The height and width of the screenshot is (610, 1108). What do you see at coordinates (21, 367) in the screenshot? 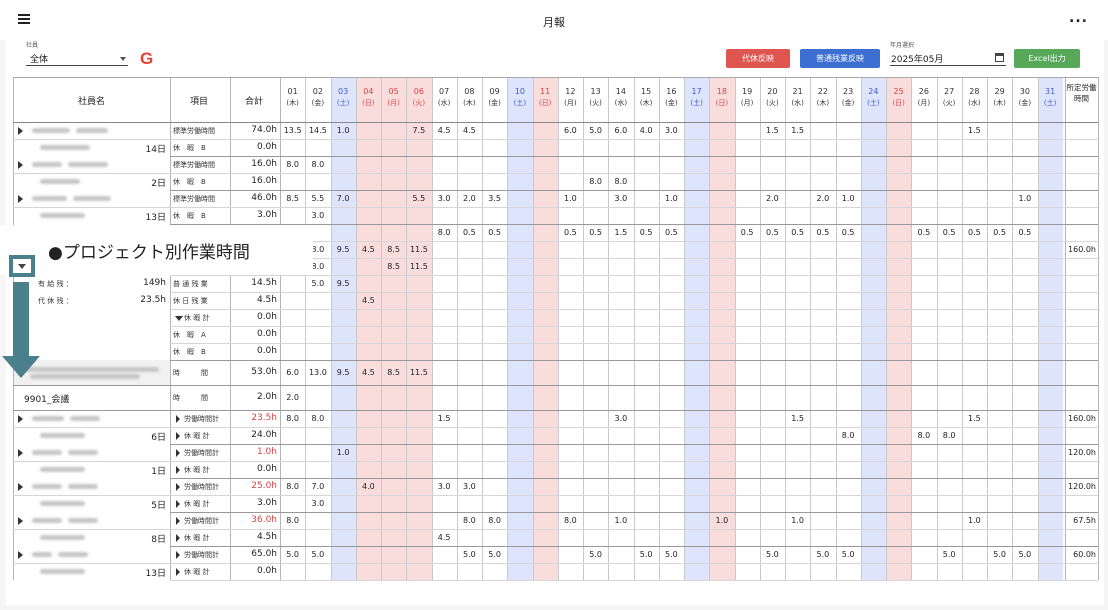
I see `arrow-head-icon` at bounding box center [21, 367].